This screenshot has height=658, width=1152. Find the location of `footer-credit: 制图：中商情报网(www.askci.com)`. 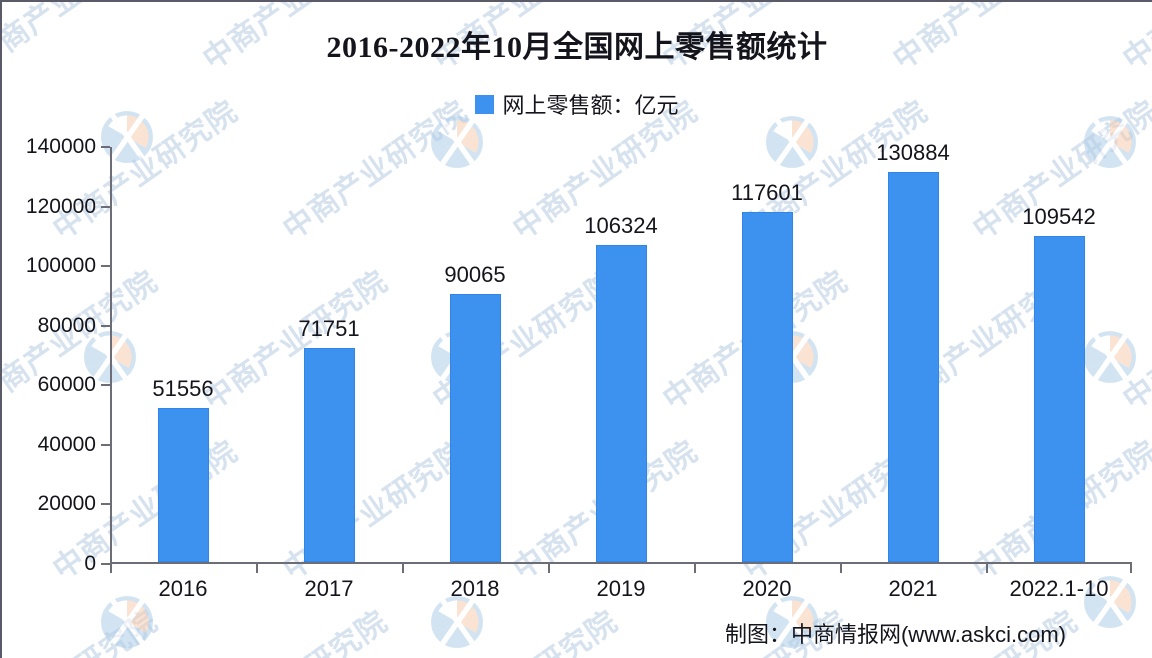

footer-credit: 制图：中商情报网(www.askci.com) is located at coordinates (895, 634).